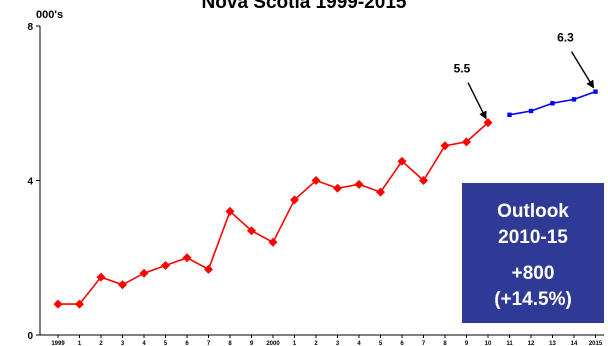 The height and width of the screenshot is (346, 608). What do you see at coordinates (565, 38) in the screenshot?
I see `data-label: 6.3` at bounding box center [565, 38].